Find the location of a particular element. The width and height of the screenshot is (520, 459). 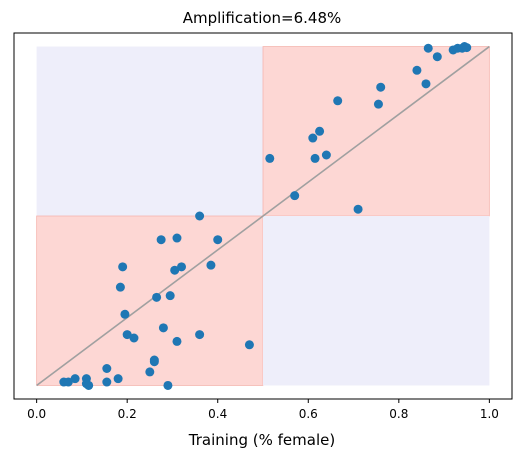

x-tick-label-4: 0.8 is located at coordinates (398, 414).